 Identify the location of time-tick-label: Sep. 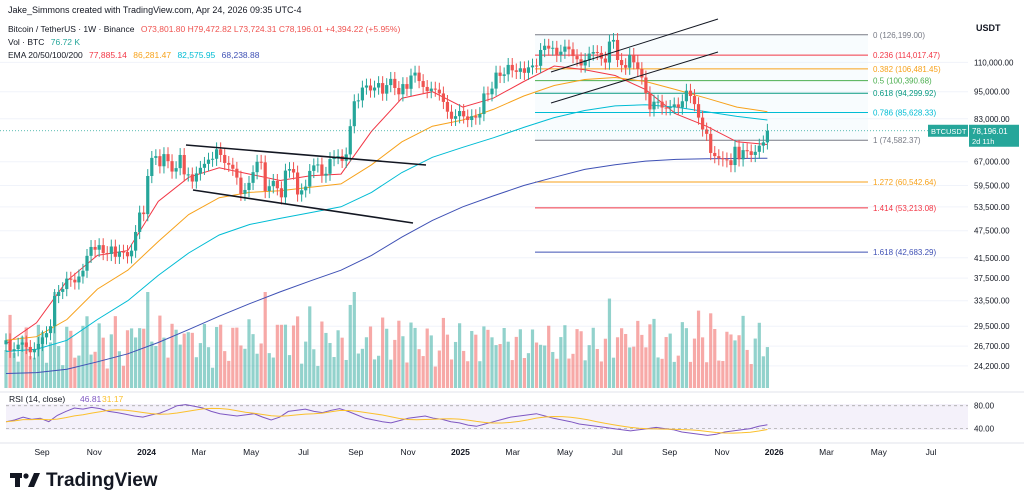
(41, 452).